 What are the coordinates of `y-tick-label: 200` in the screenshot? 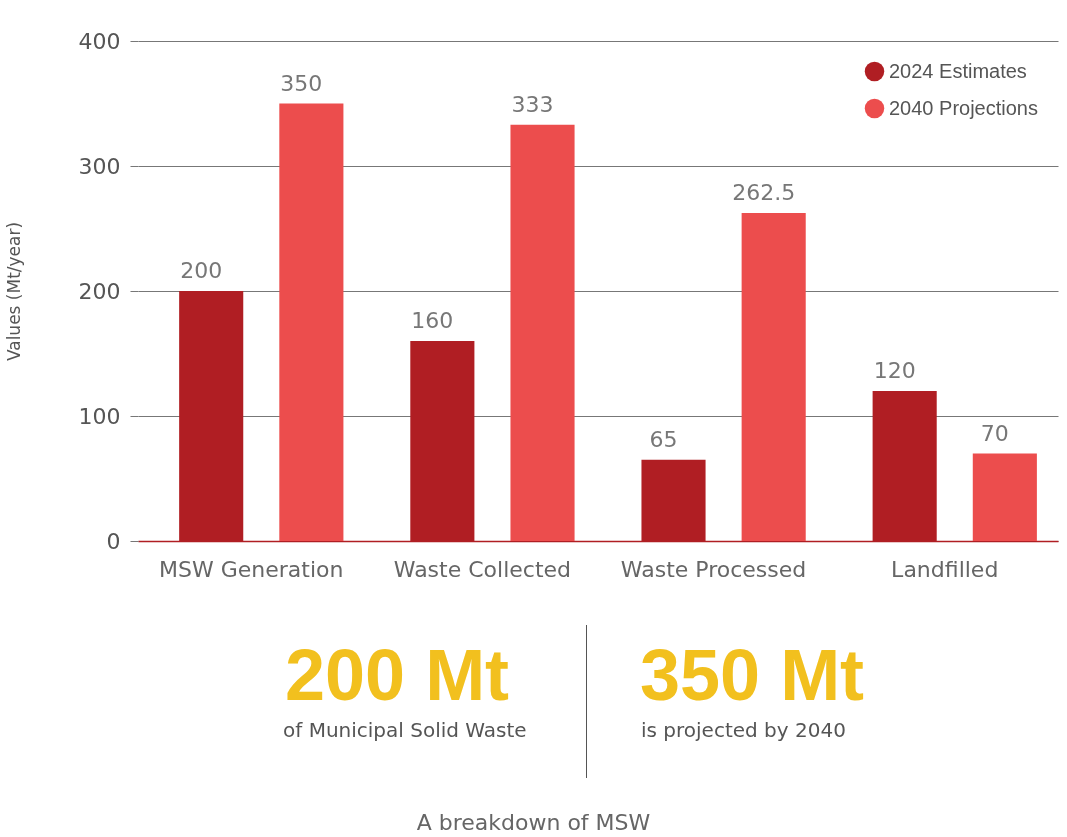 It's located at (99, 291).